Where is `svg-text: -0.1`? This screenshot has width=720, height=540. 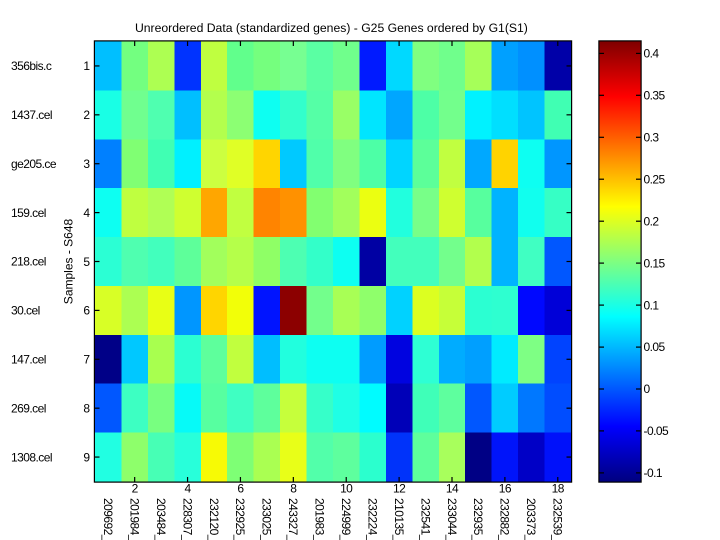 svg-text: -0.1 is located at coordinates (653, 473).